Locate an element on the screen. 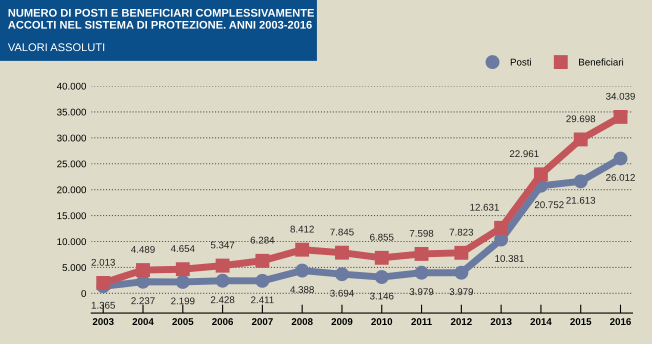 Image resolution: width=652 pixels, height=344 pixels. data-label: 4.489 is located at coordinates (143, 249).